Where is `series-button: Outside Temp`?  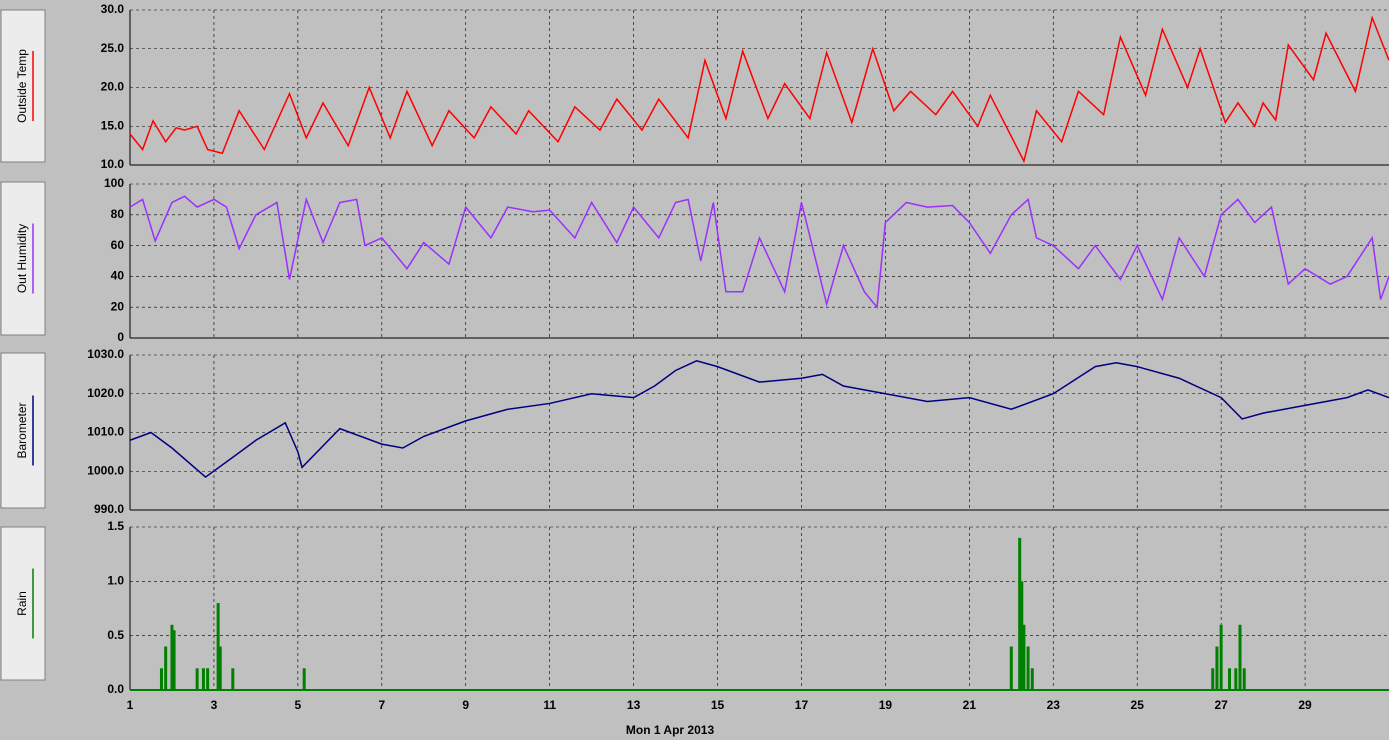 series-button: Outside Temp is located at coordinates (23, 86).